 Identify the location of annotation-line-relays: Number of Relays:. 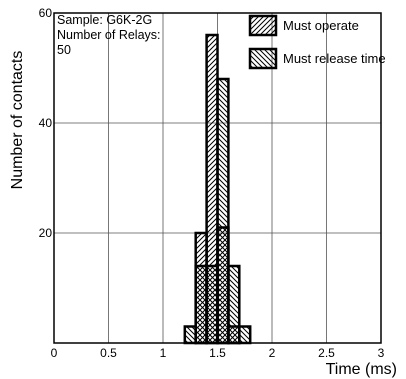
(109, 35).